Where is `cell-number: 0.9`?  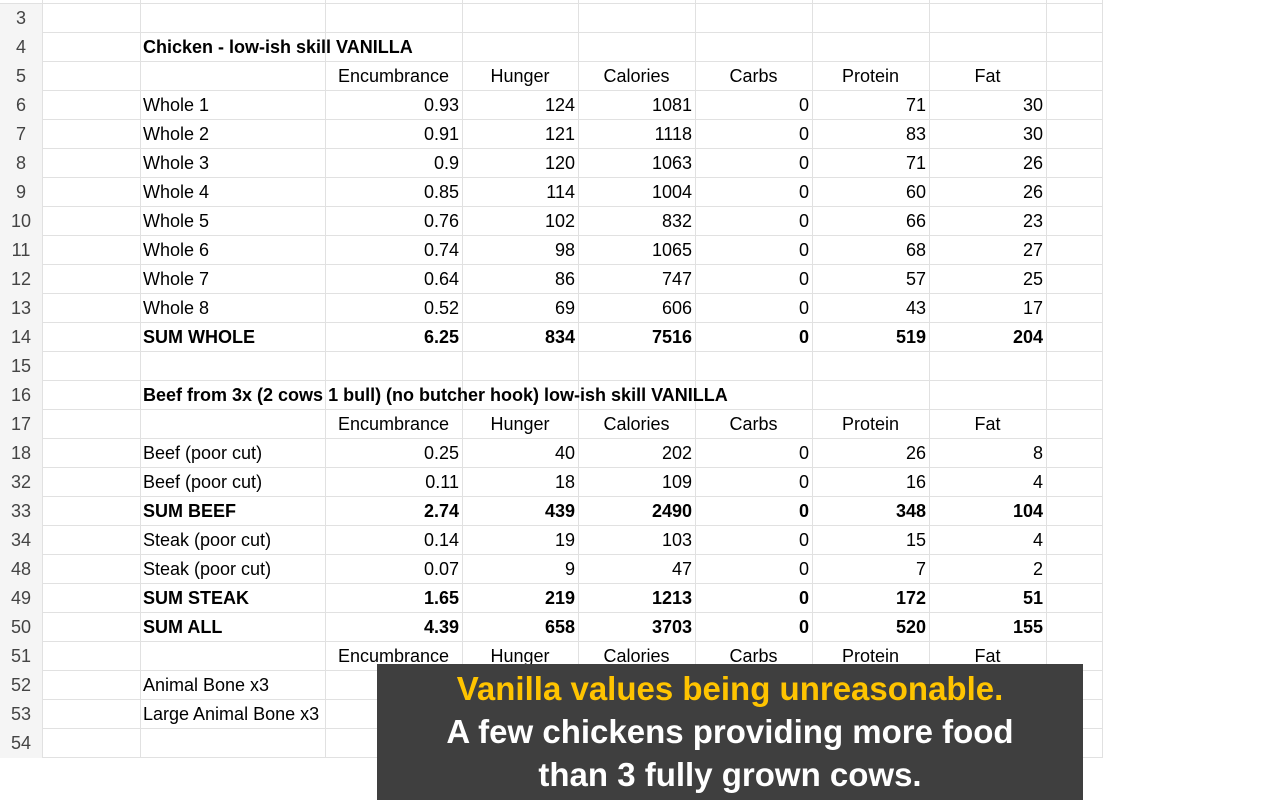
cell-number: 0.9 is located at coordinates (446, 163).